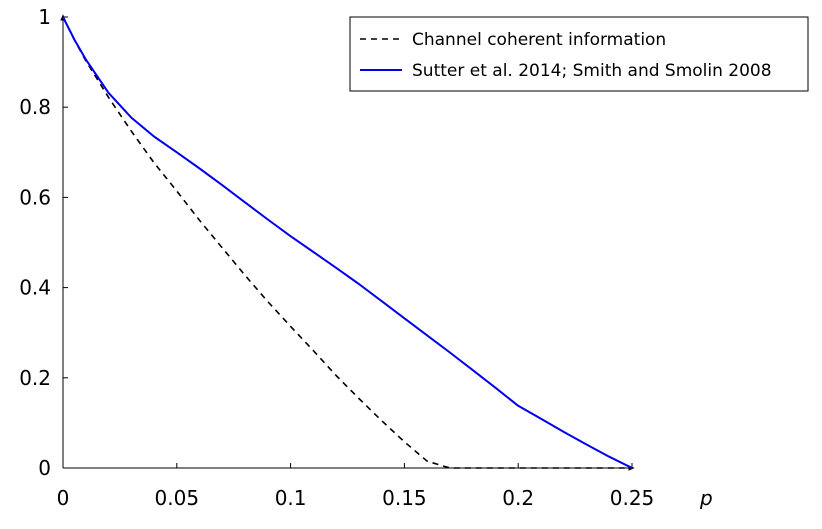 The height and width of the screenshot is (529, 822). Describe the element at coordinates (404, 498) in the screenshot. I see `x-tick-label: 0.15` at that location.